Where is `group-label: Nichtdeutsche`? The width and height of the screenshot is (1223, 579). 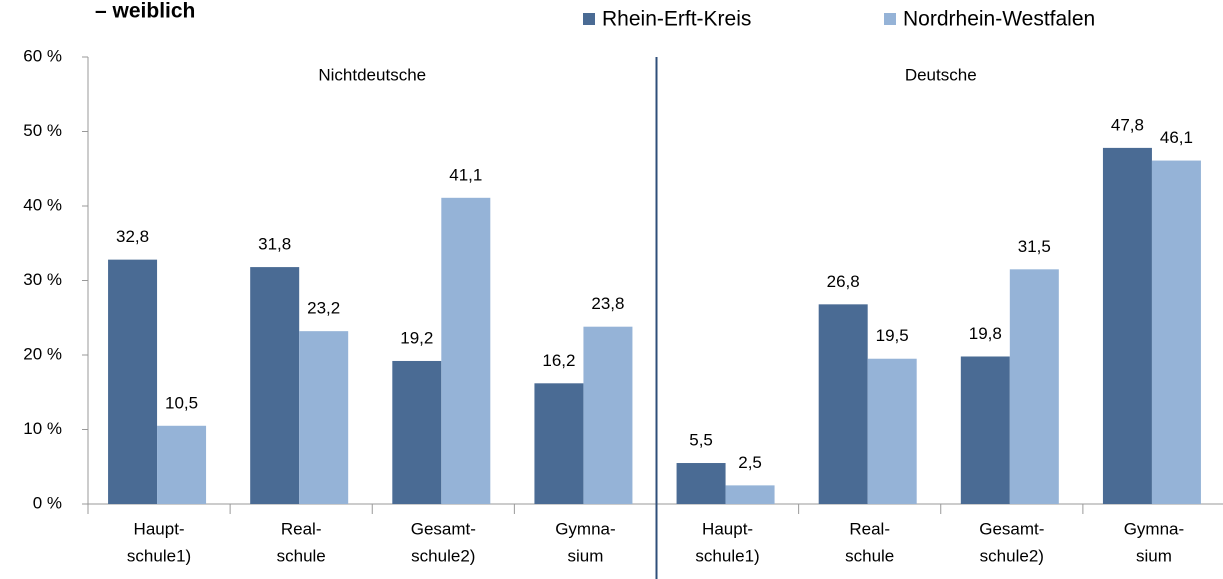
group-label: Nichtdeutsche is located at coordinates (372, 74).